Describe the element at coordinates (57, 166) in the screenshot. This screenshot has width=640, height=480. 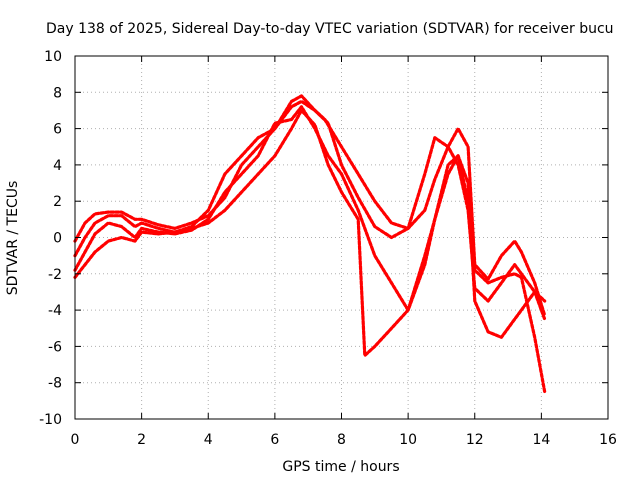
I see `y-tick-label: 4` at that location.